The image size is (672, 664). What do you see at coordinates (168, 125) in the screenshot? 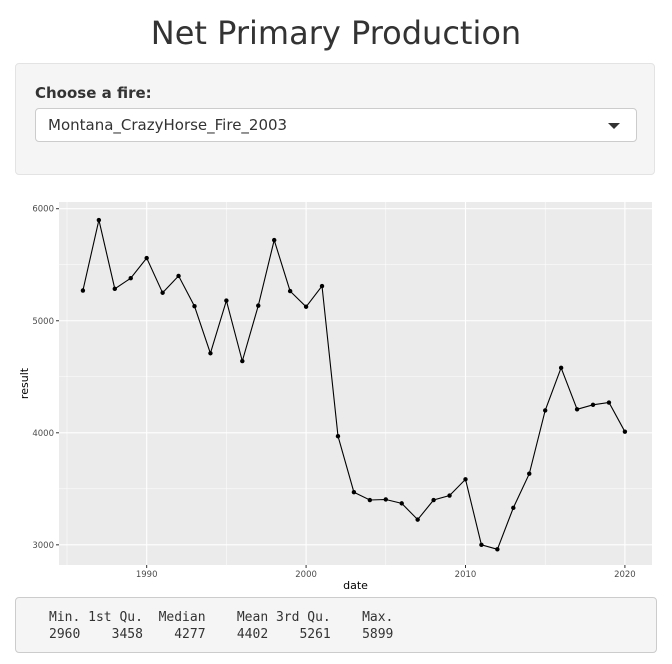
I see `fire-select-value: Montana_CrazyHorse_Fire_2003` at bounding box center [168, 125].